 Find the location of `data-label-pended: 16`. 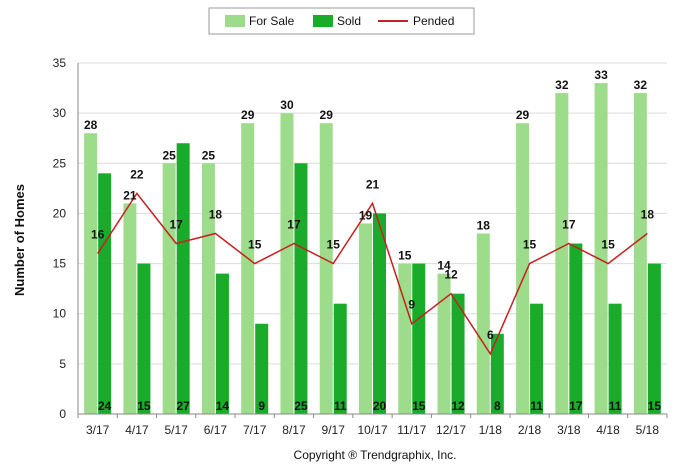

data-label-pended: 16 is located at coordinates (98, 235).